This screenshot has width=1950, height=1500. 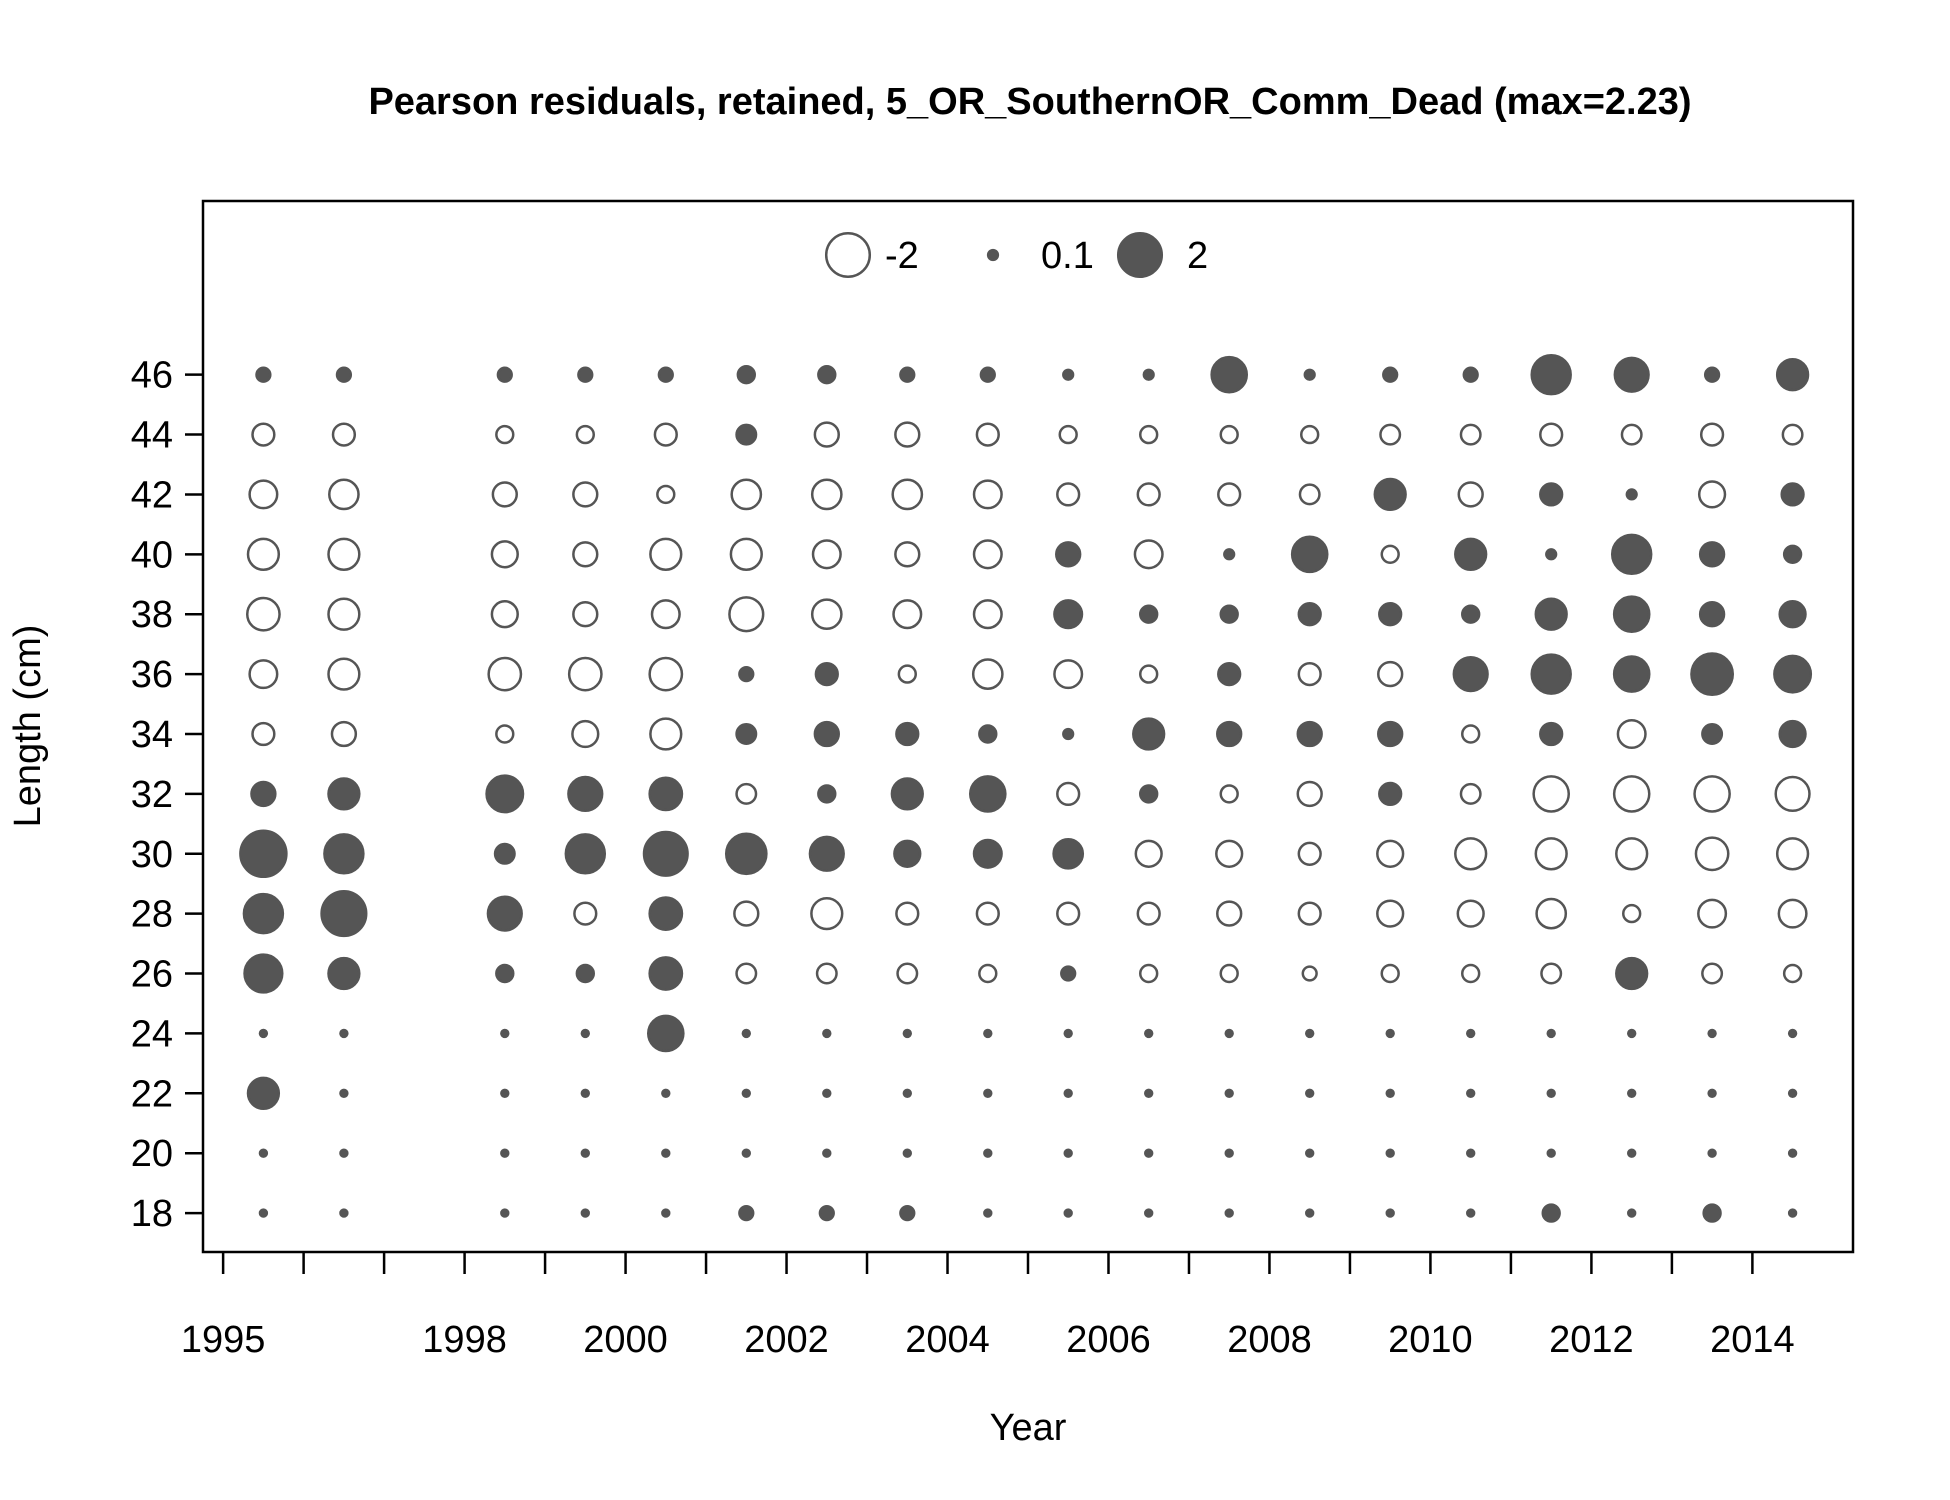 I want to click on y-tick-label: 46, so click(x=152, y=376).